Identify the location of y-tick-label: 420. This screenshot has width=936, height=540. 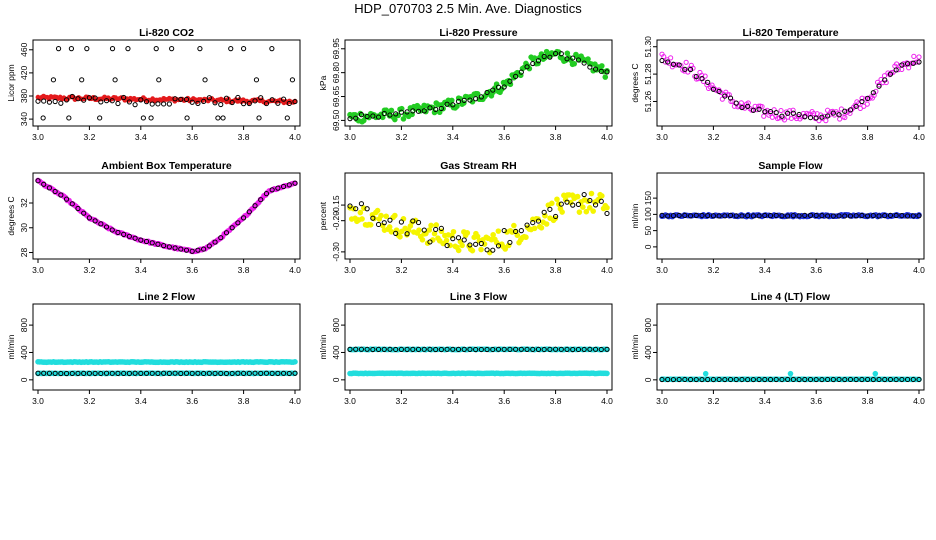
(24, 73).